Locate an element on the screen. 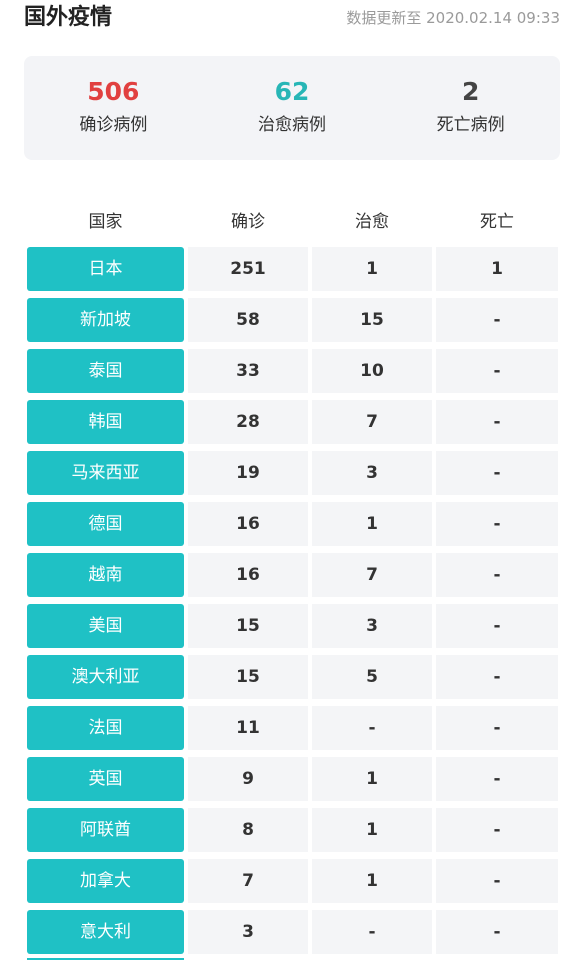  table-row: 法国 11- - is located at coordinates (292, 728).